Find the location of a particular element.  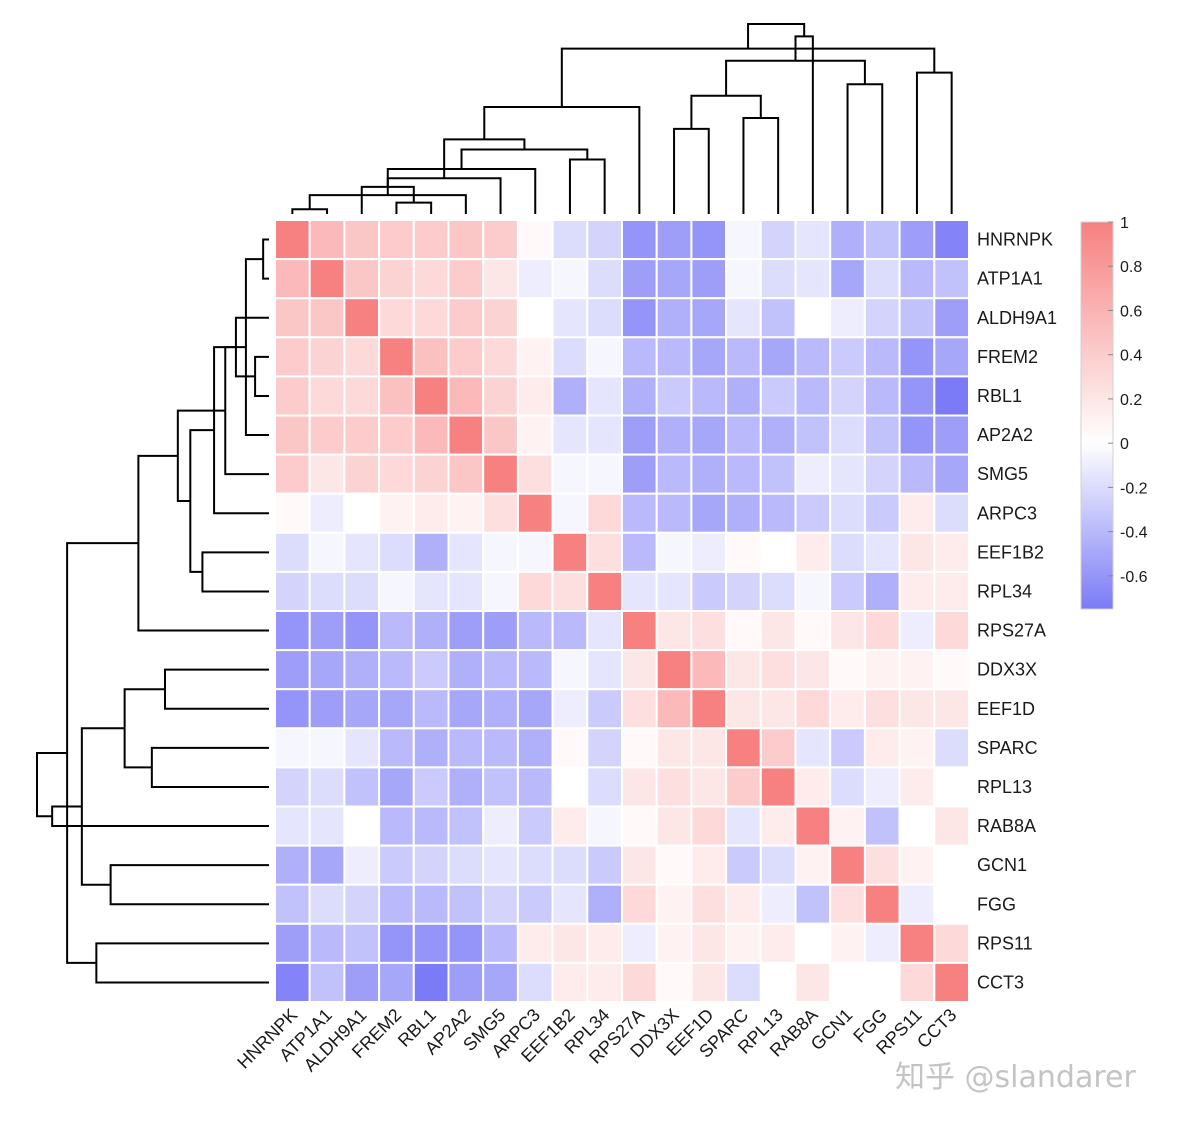

column-label: CCT3 is located at coordinates (936, 1028).